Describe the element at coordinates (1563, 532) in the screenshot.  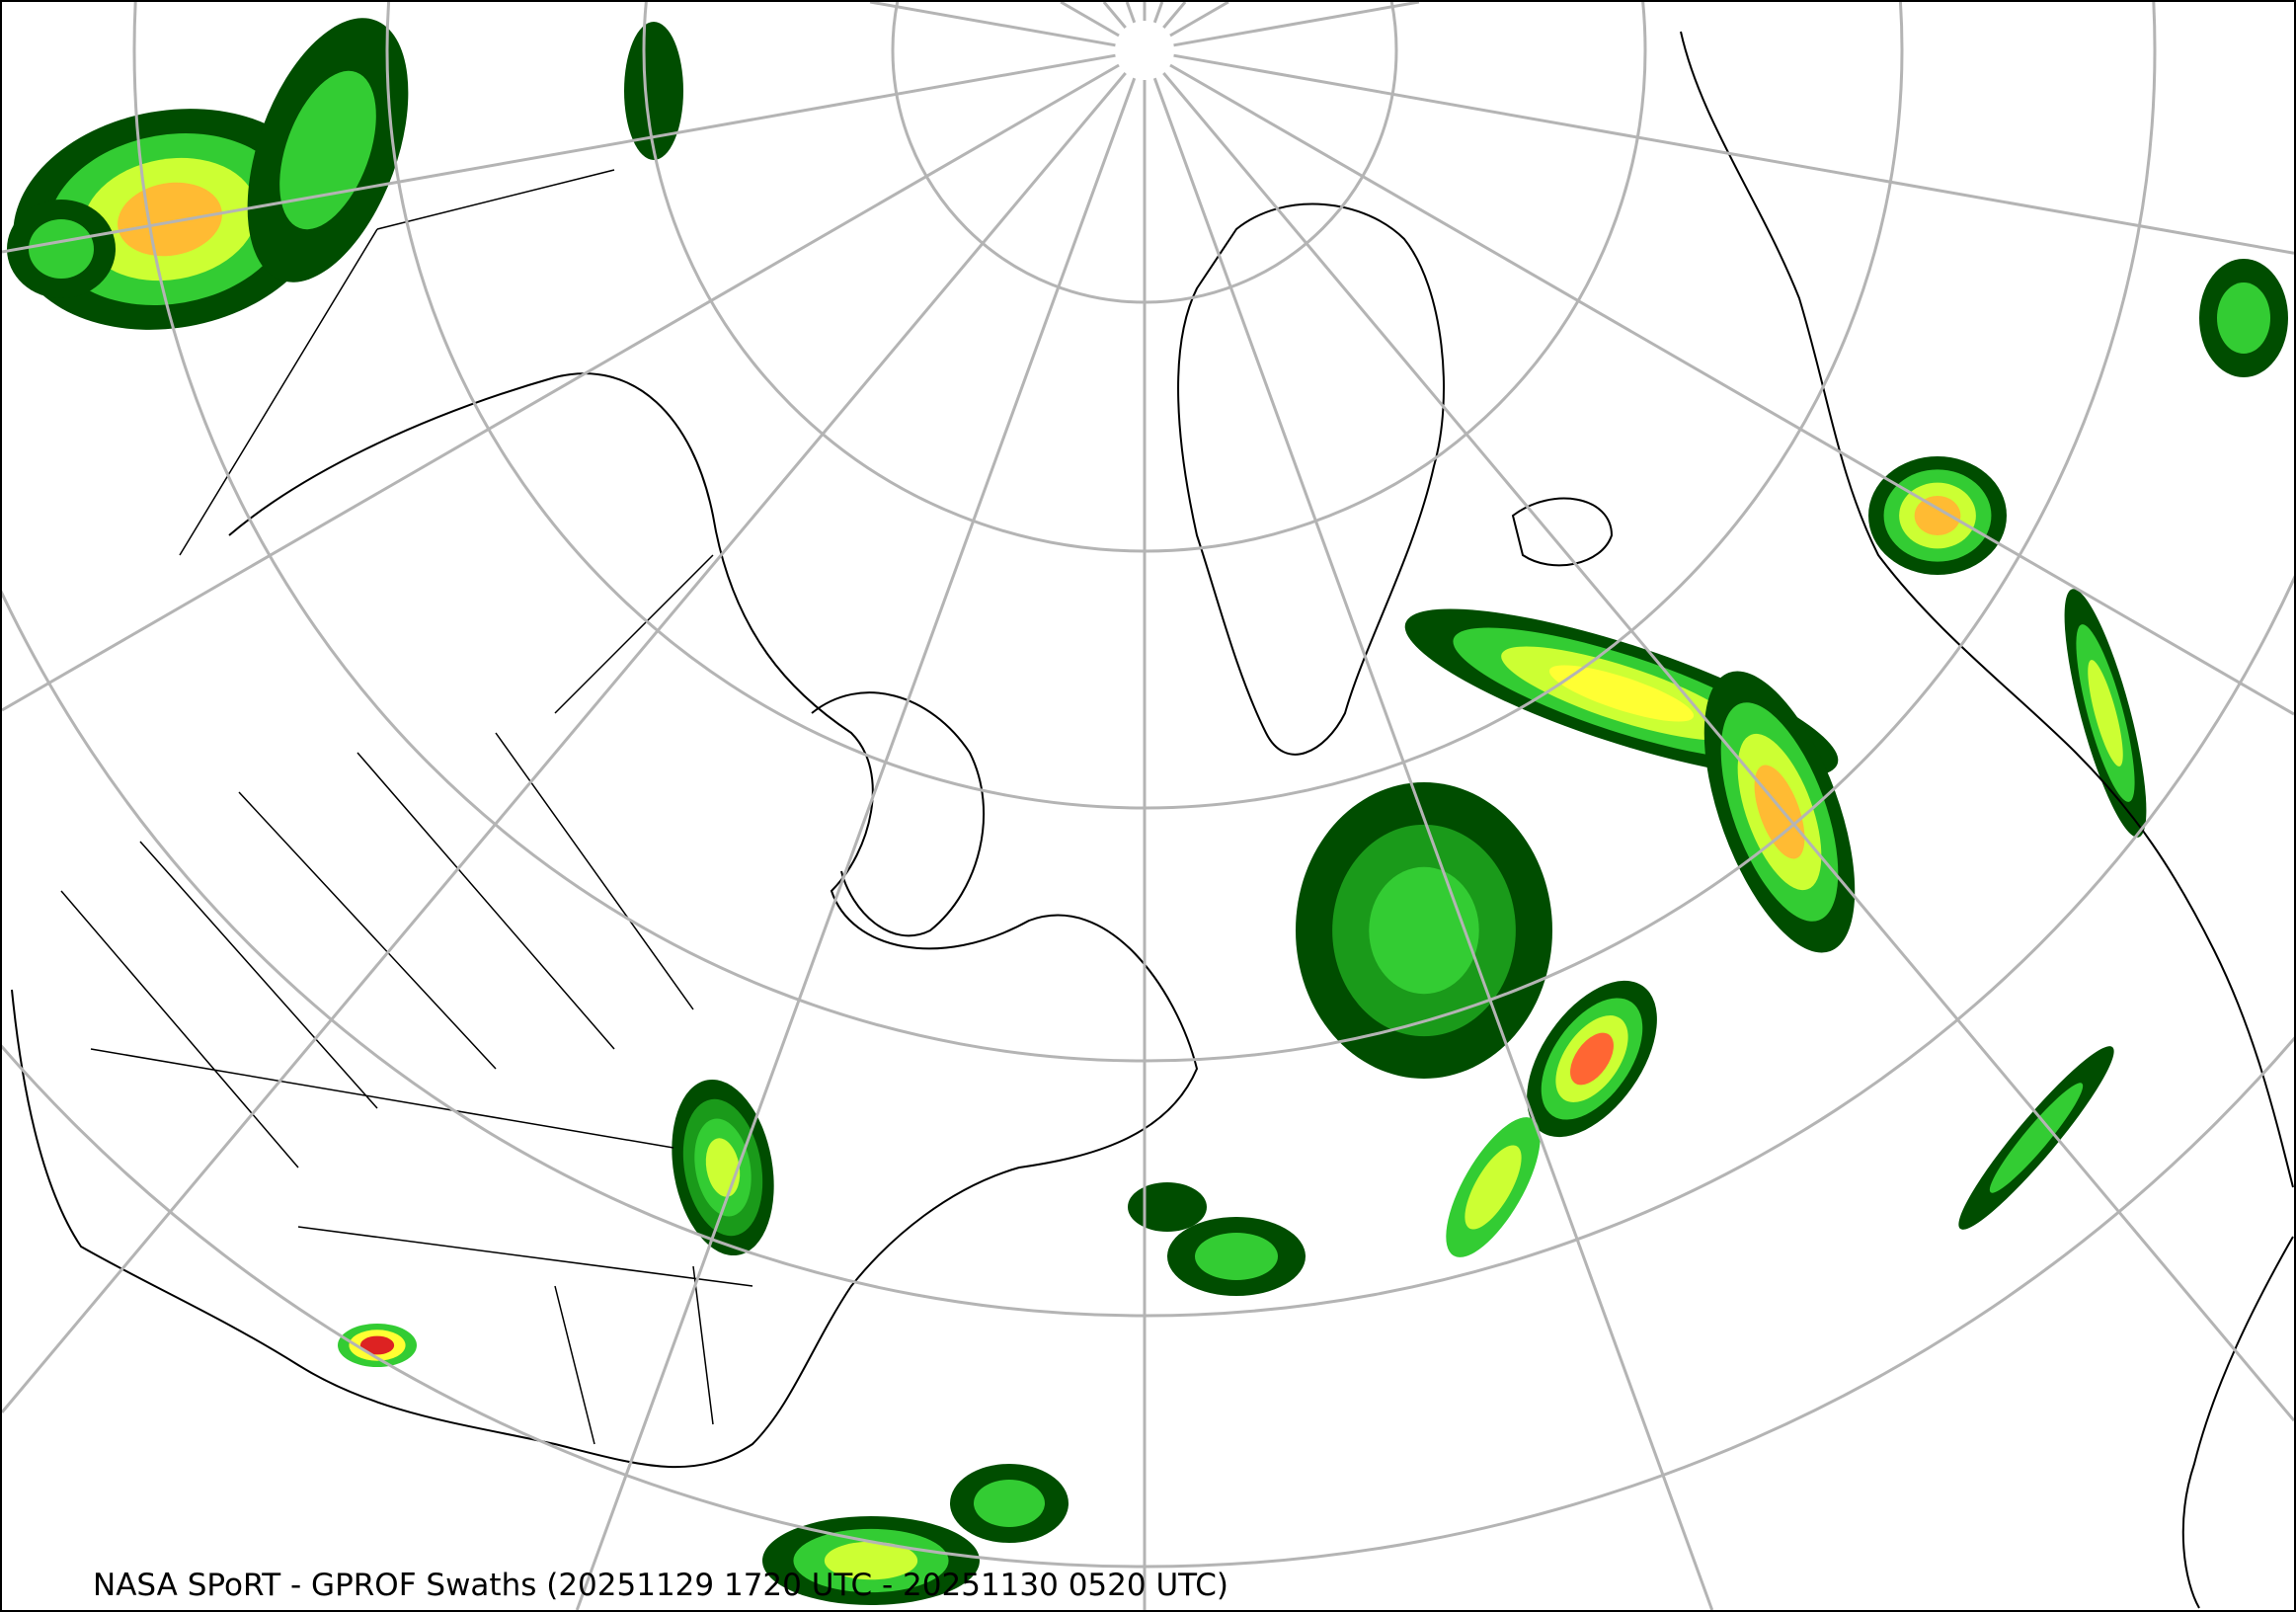
I see `coastline-iceland` at that location.